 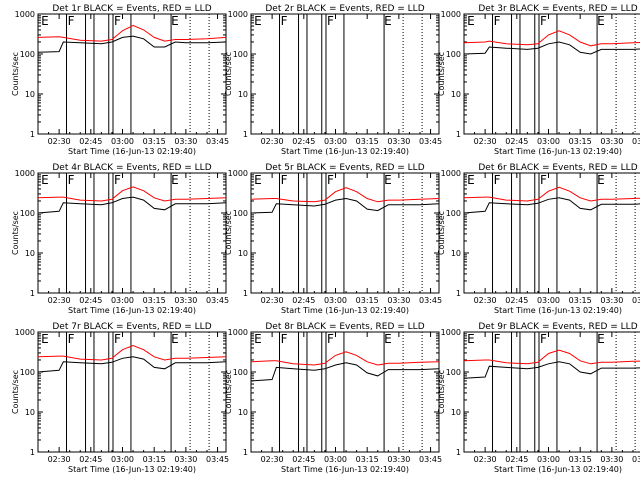 I want to click on panel-title: Det 5r BLACK = Events, RED = LLD, so click(x=344, y=168).